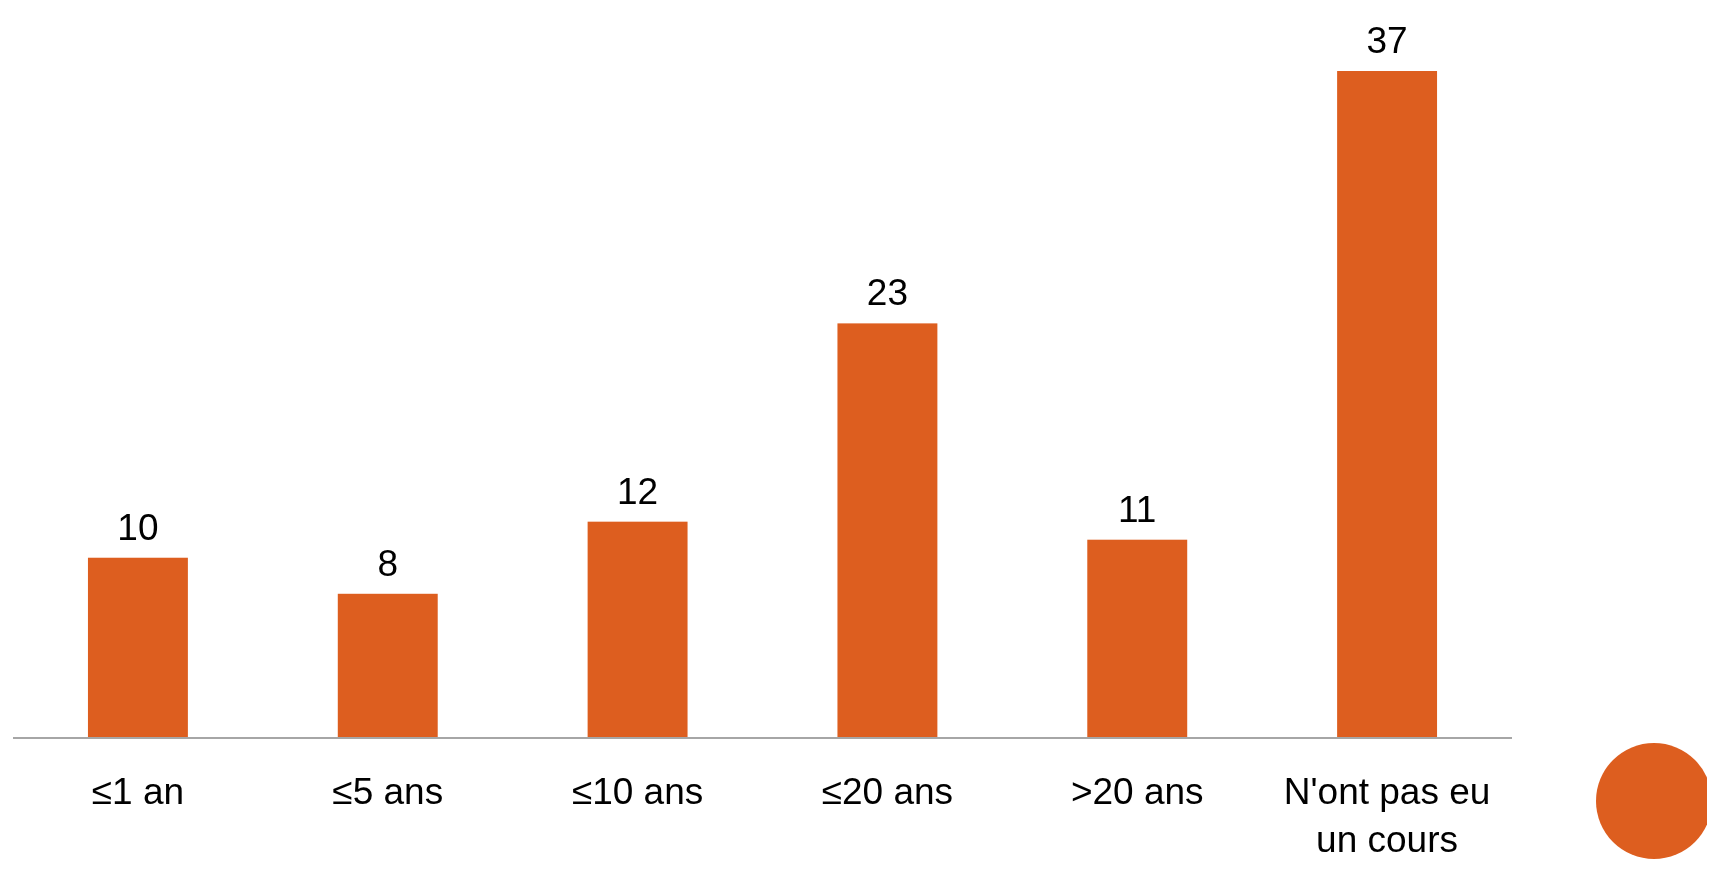  Describe the element at coordinates (388, 791) in the screenshot. I see `x-tick-label: ≤5 ans` at that location.